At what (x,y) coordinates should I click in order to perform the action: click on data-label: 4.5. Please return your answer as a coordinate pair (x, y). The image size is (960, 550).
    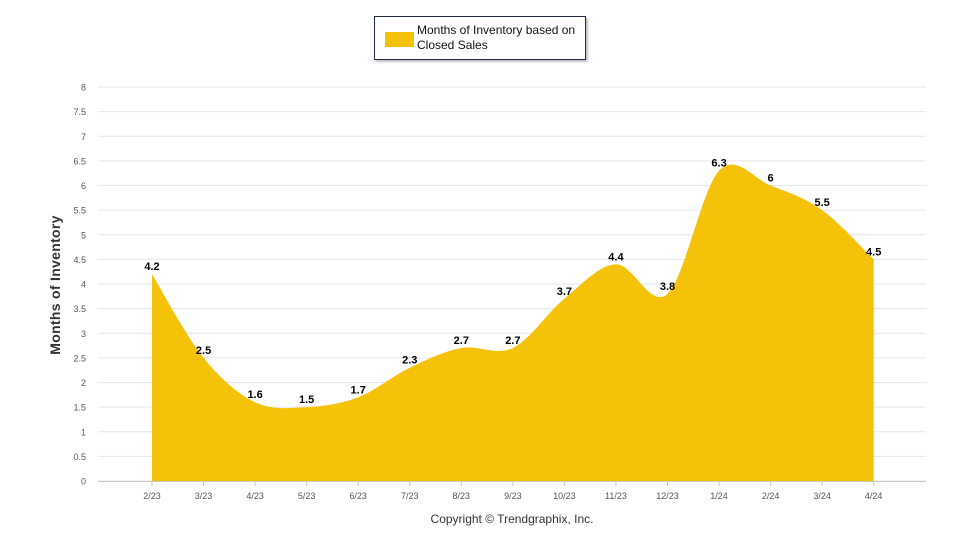
    Looking at the image, I should click on (873, 252).